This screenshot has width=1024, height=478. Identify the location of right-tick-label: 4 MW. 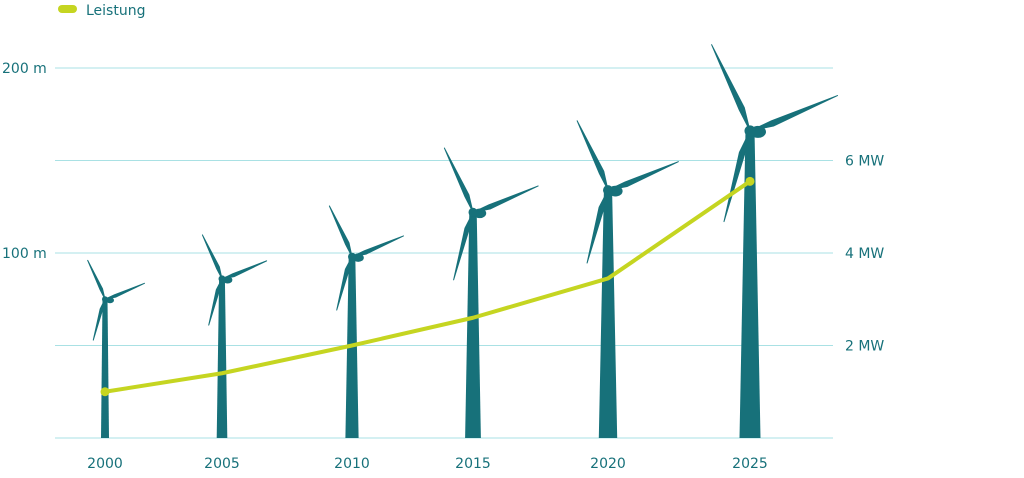
(864, 254).